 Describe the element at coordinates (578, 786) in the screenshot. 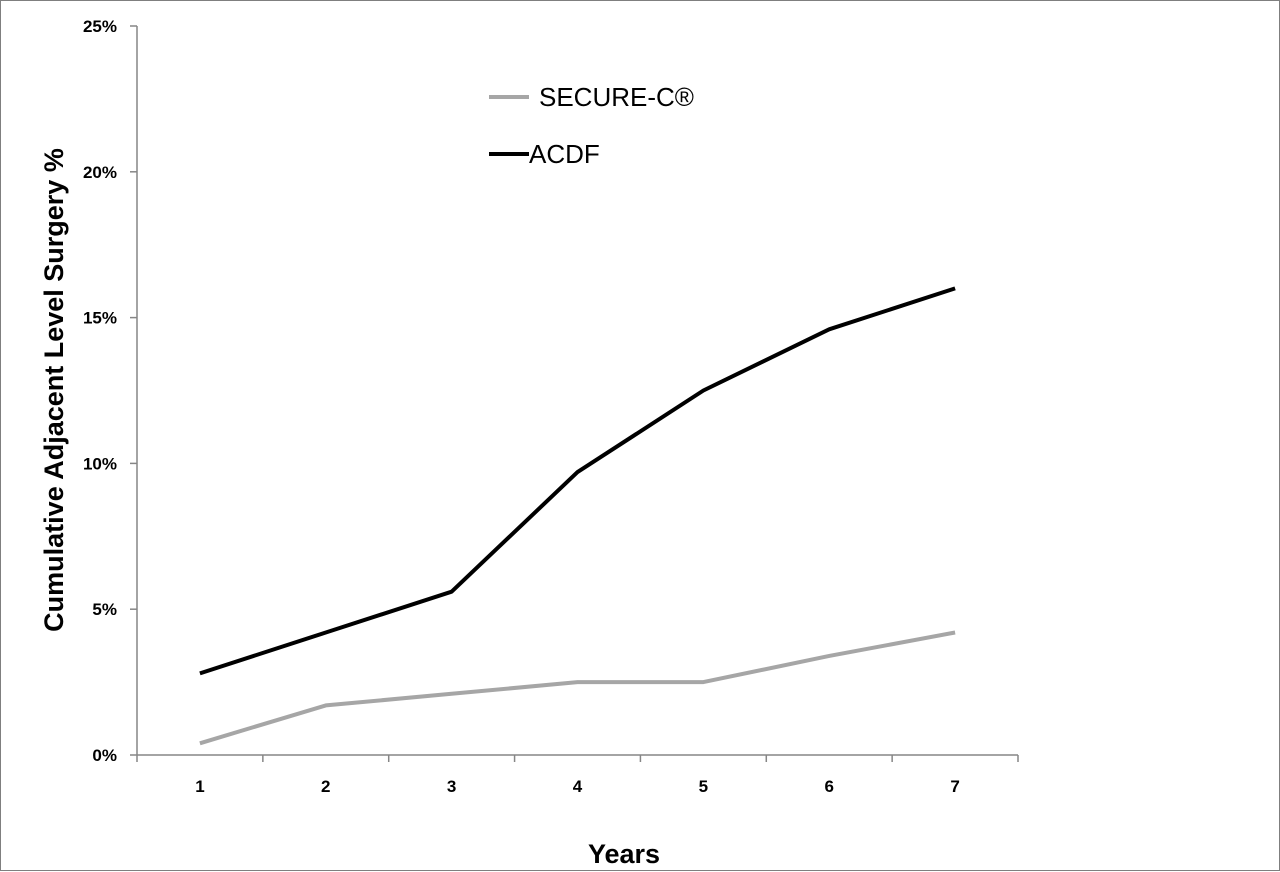

I see `x-tick-label: 4` at that location.